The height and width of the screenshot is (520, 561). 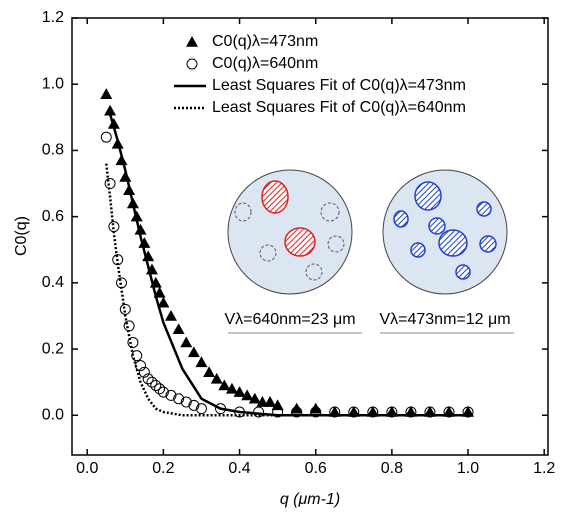 I want to click on y-tick-label: 0.6, so click(x=53, y=216).